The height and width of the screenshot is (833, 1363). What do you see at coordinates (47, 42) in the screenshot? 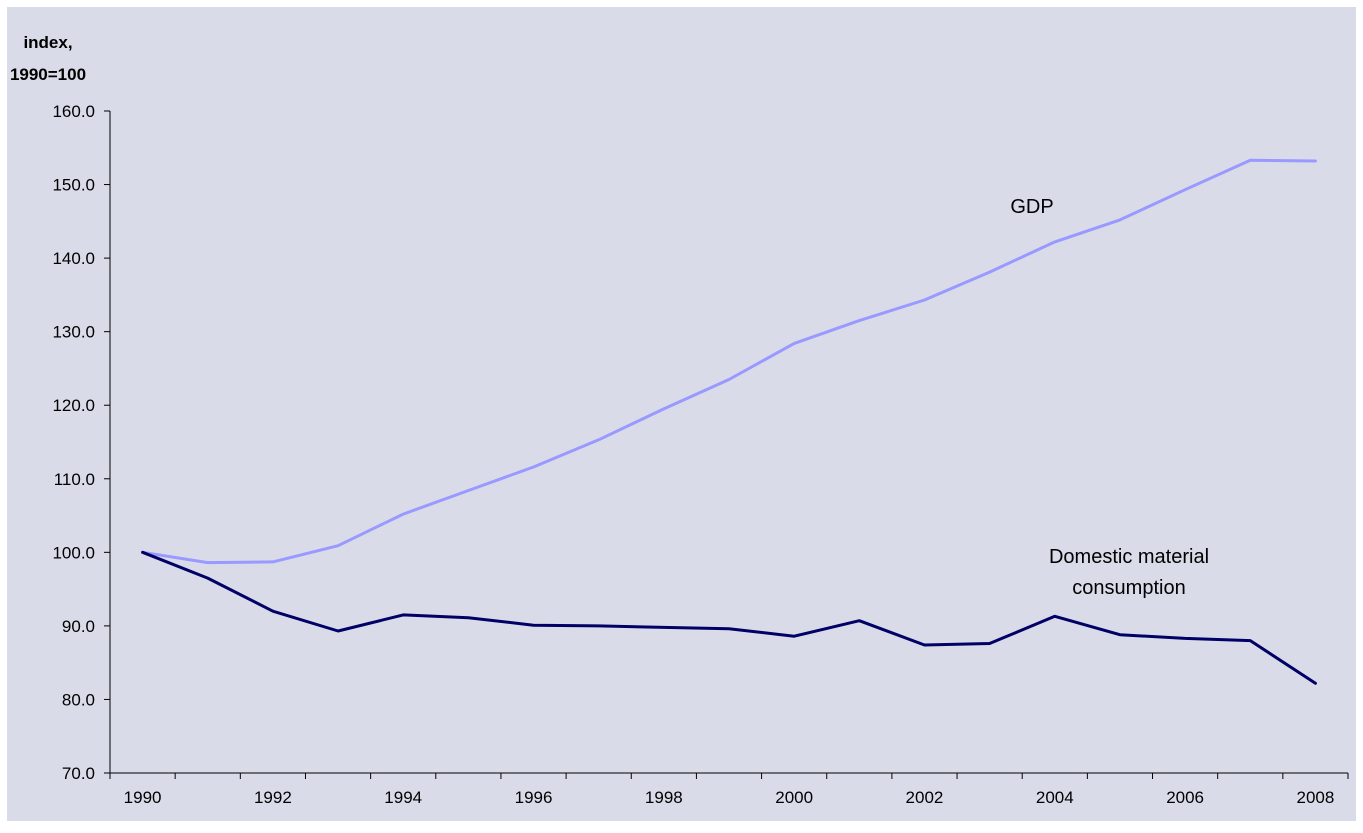
I see `y-axis-label-line1: index,` at bounding box center [47, 42].